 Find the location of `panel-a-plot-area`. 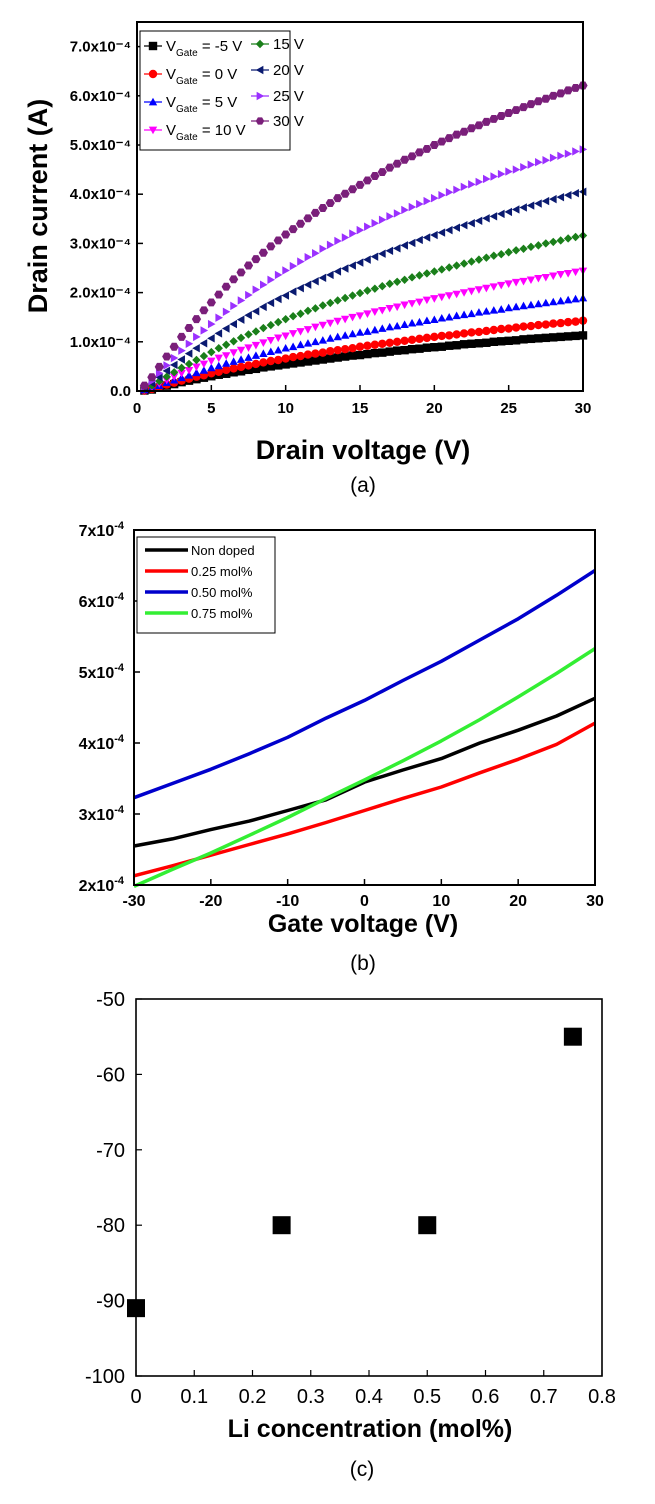

panel-a-plot-area is located at coordinates (363, 238).